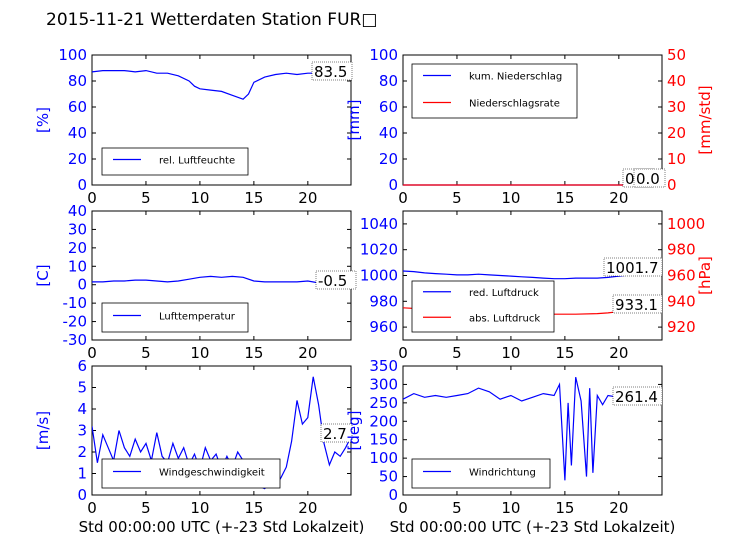 The height and width of the screenshot is (552, 736). Describe the element at coordinates (681, 276) in the screenshot. I see `y-tick-label-right: 960` at that location.